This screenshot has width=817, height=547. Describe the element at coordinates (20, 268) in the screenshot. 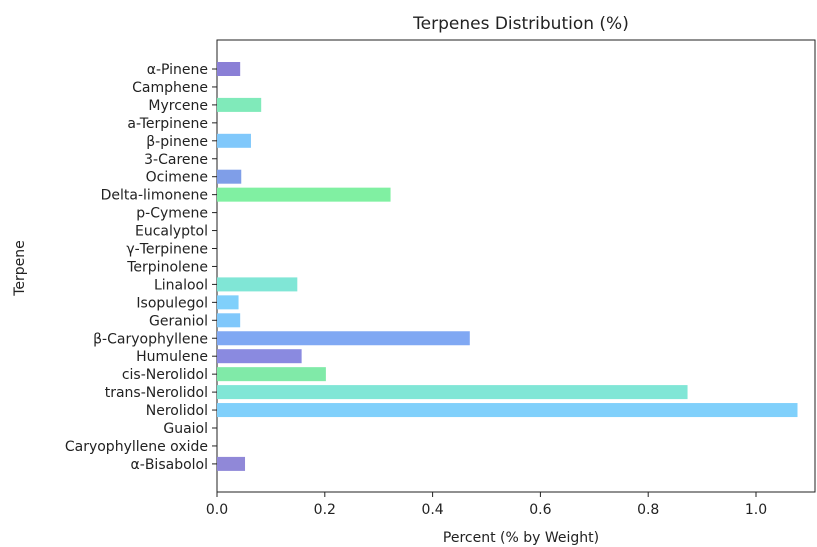

I see `y-axis-title: Terpene` at that location.